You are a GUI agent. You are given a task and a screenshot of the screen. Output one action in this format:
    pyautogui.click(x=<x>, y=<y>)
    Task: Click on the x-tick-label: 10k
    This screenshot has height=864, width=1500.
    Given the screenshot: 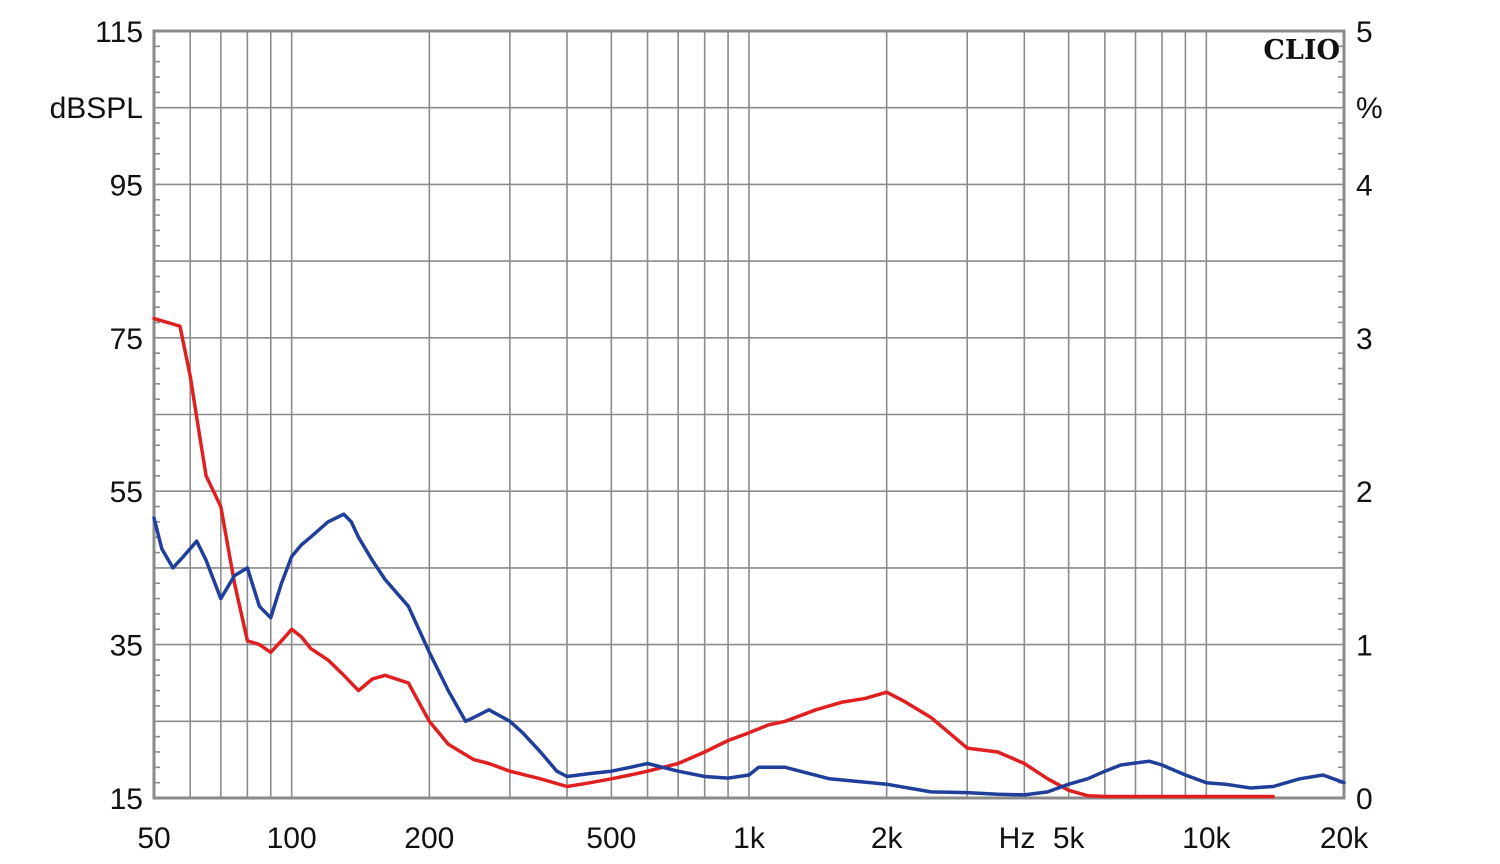 What is the action you would take?
    pyautogui.click(x=1206, y=838)
    